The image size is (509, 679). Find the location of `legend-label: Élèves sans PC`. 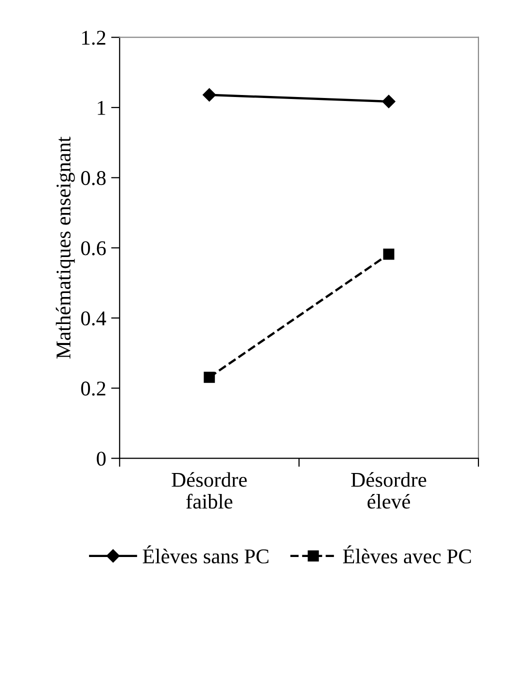

legend-label: Élèves sans PC is located at coordinates (205, 554).